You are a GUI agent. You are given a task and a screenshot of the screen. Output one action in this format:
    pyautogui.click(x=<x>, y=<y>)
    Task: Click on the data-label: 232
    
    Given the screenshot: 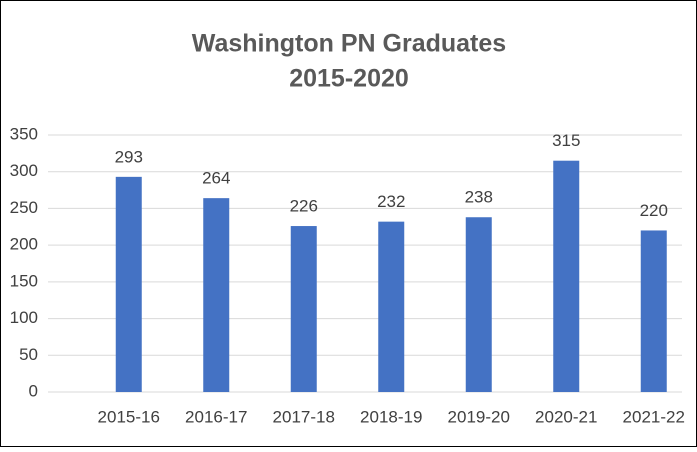 What is the action you would take?
    pyautogui.click(x=391, y=201)
    